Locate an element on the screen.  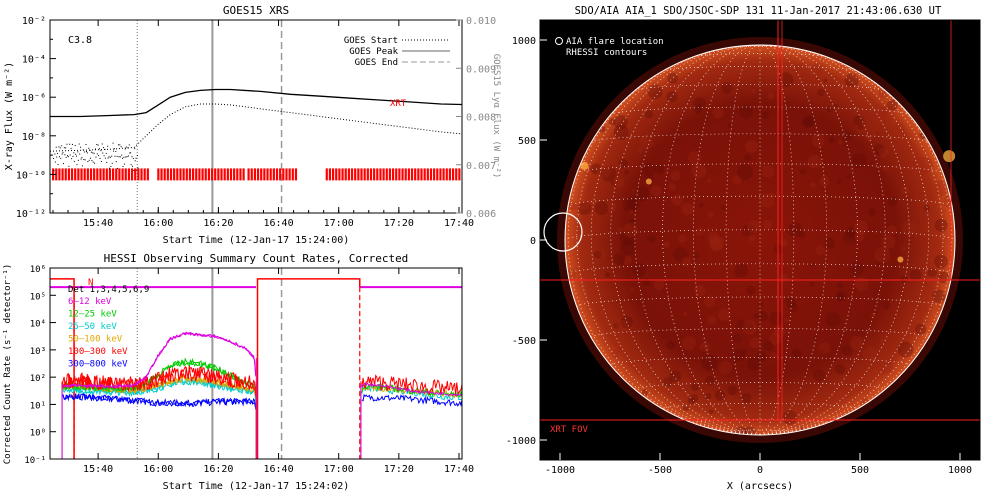
sdo-ytick-label-3: 500 is located at coordinates (527, 141).